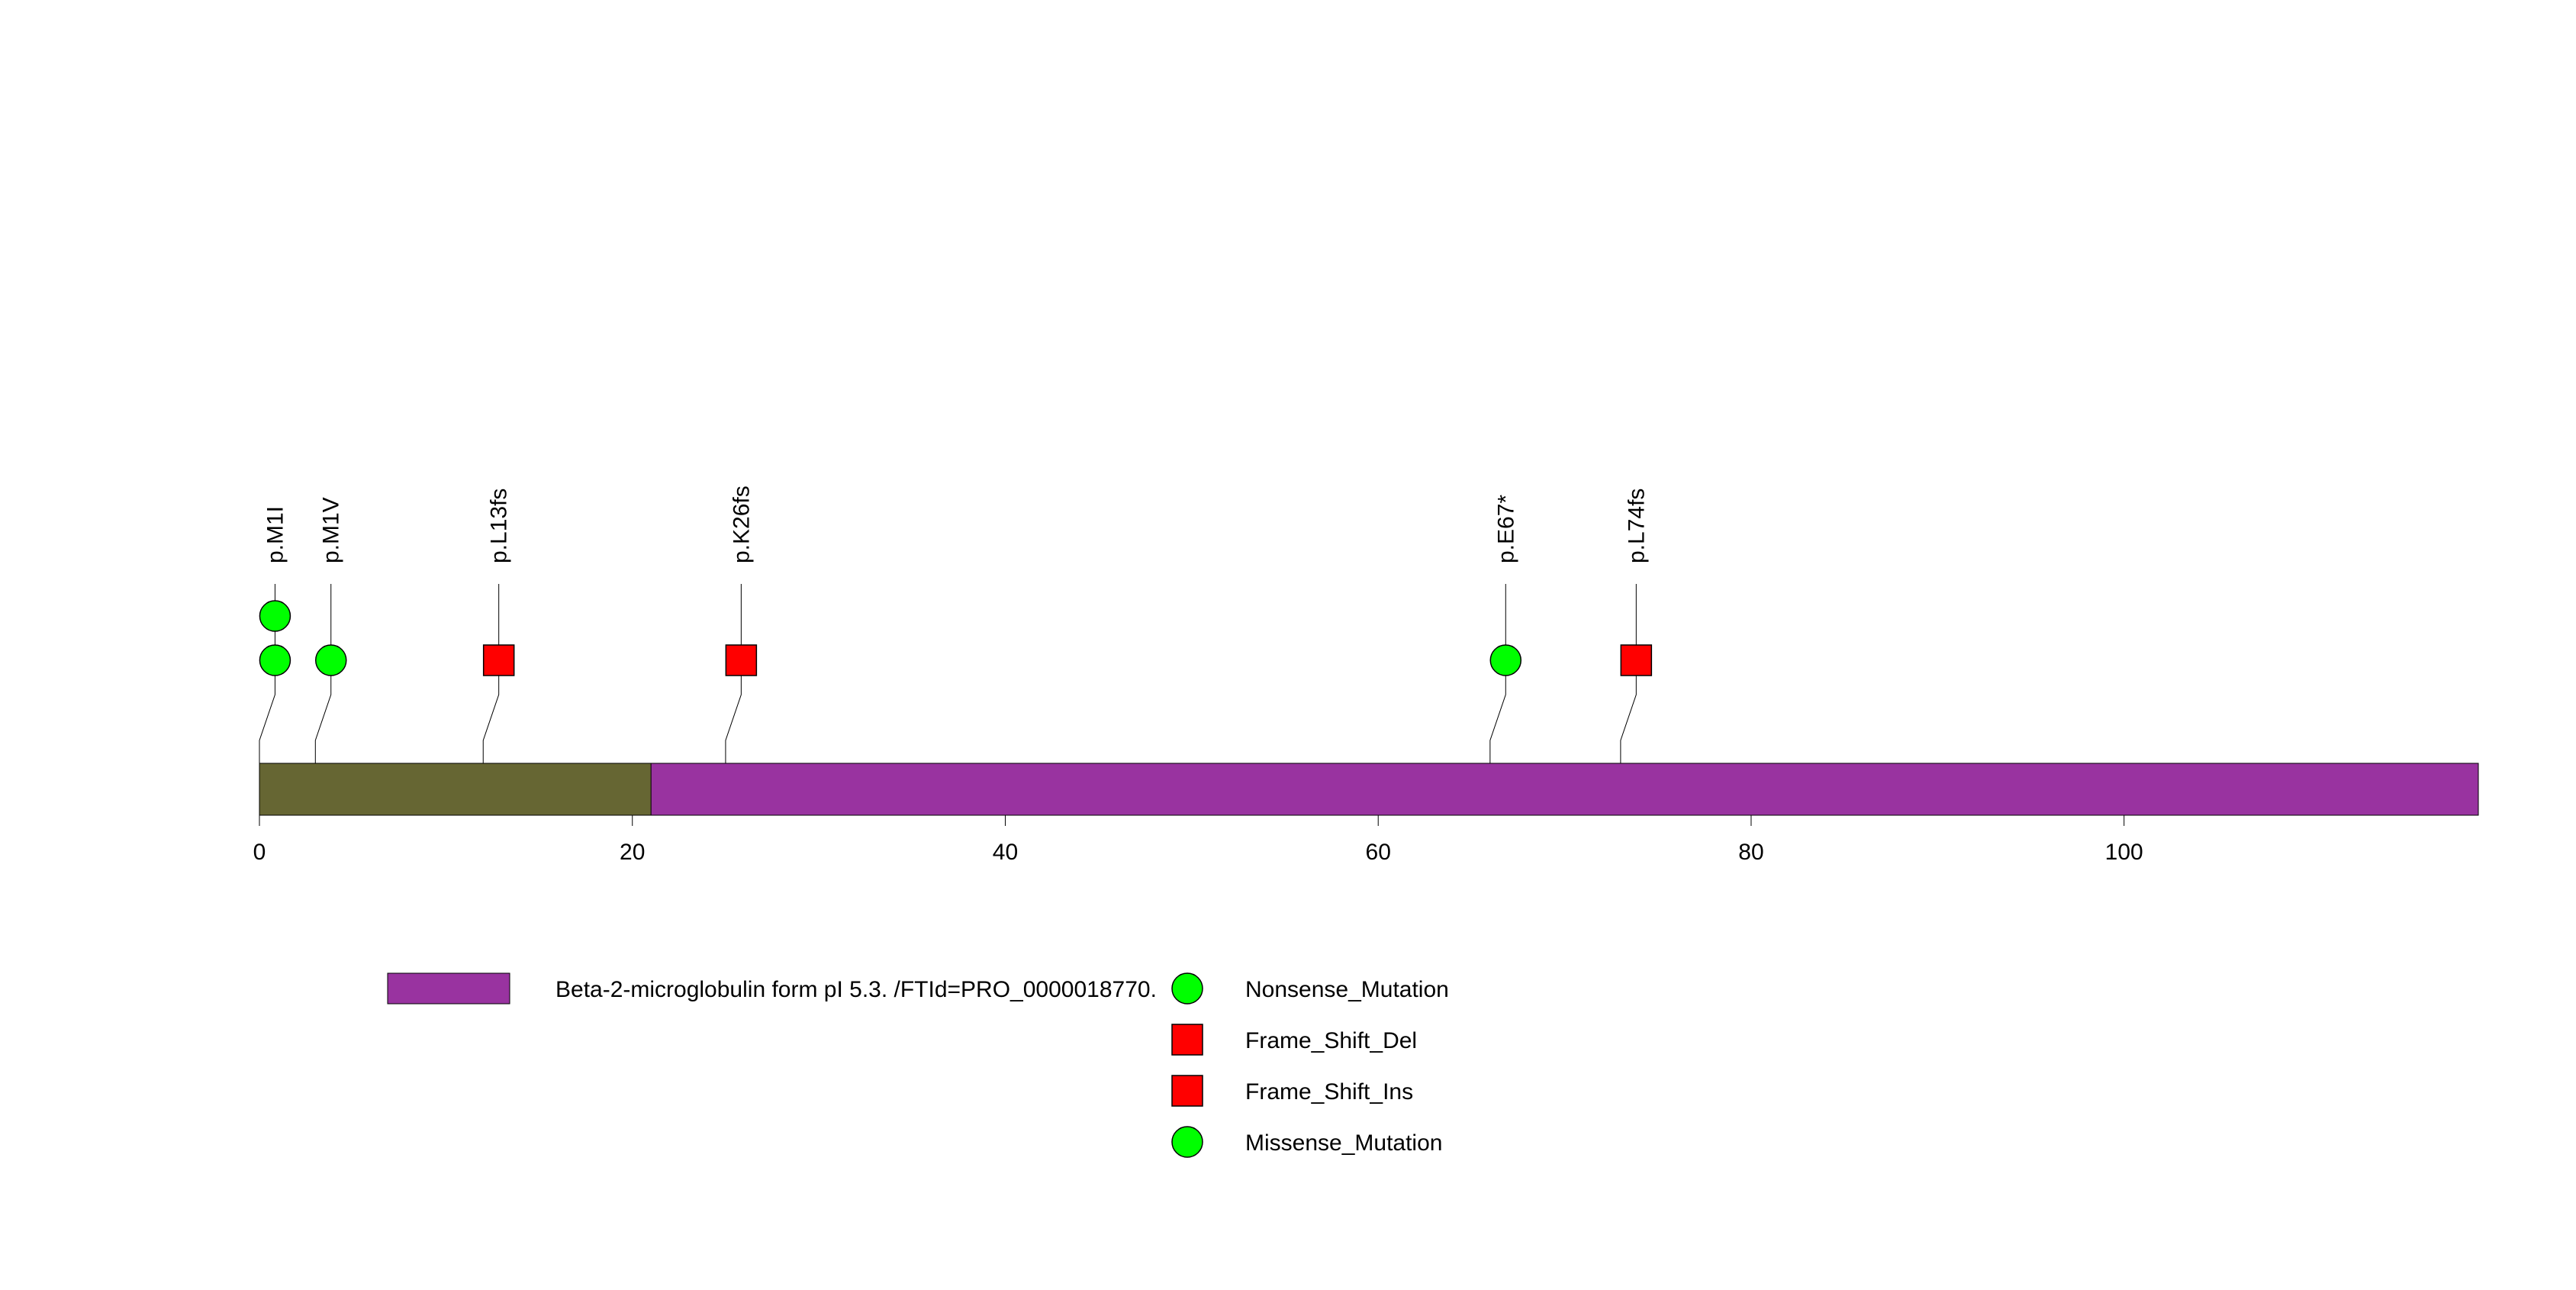  Describe the element at coordinates (1343, 1143) in the screenshot. I see `legend-label-missense-mutation: Missense_Mutation` at that location.